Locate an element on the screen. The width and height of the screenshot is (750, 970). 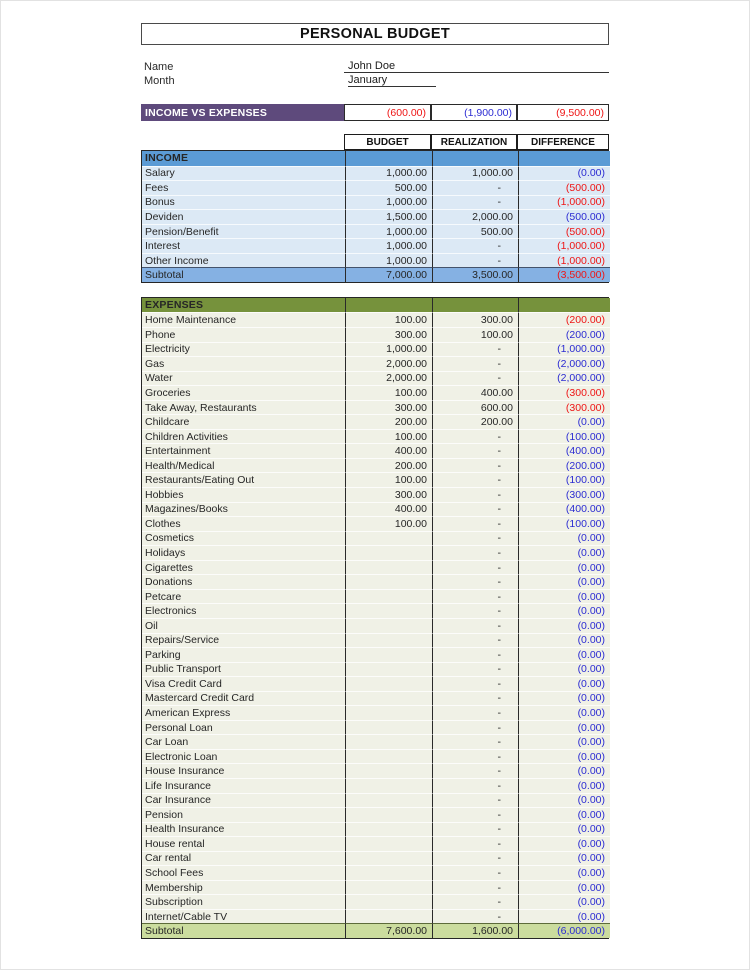
expenses-subtotal-realization: 1,600.00 is located at coordinates (475, 930).